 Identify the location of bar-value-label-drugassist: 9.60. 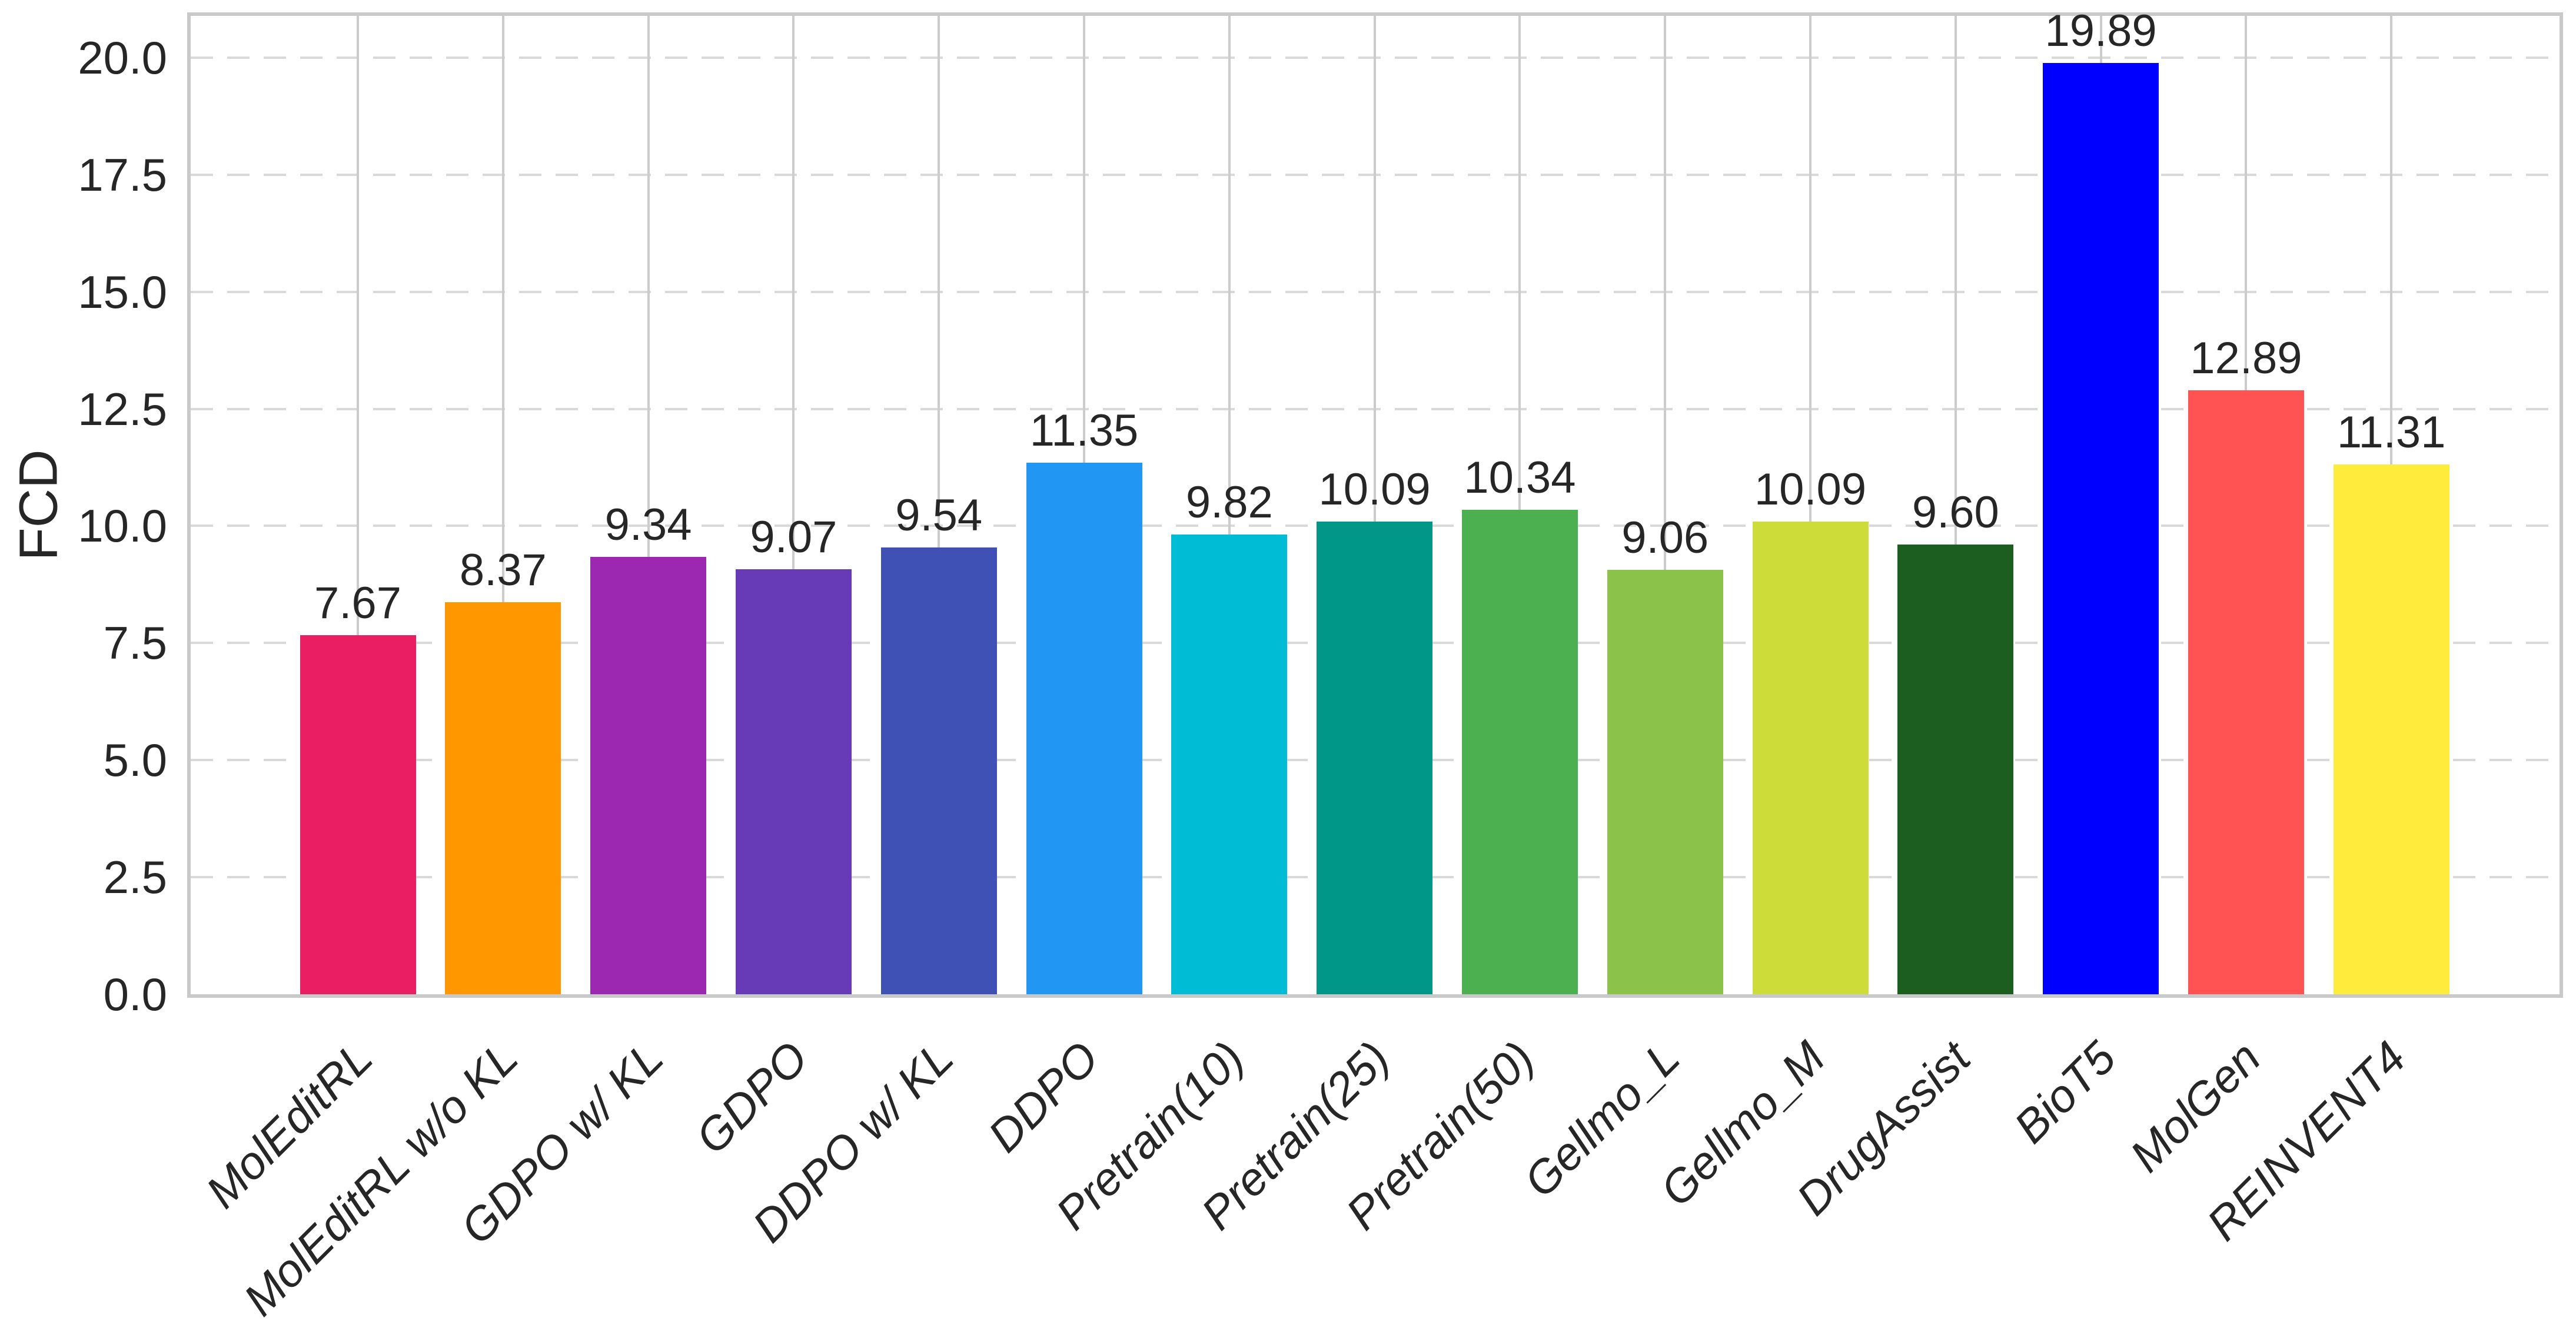
(1955, 512).